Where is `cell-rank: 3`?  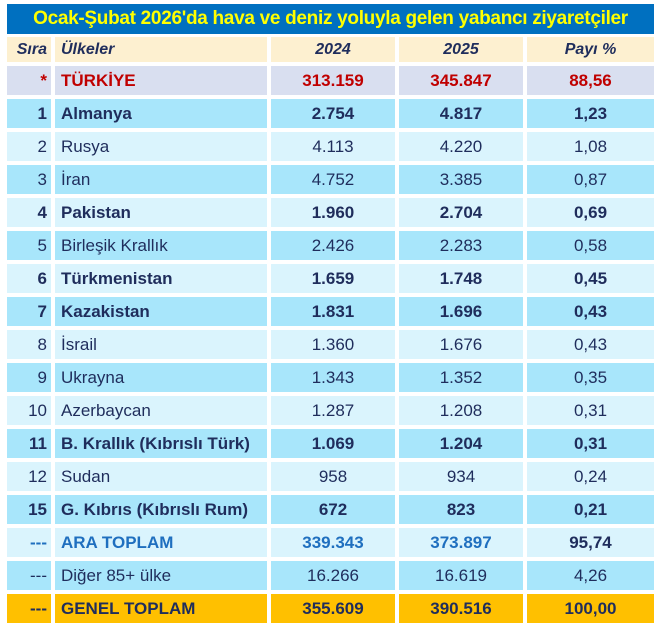
cell-rank: 3 is located at coordinates (31, 181).